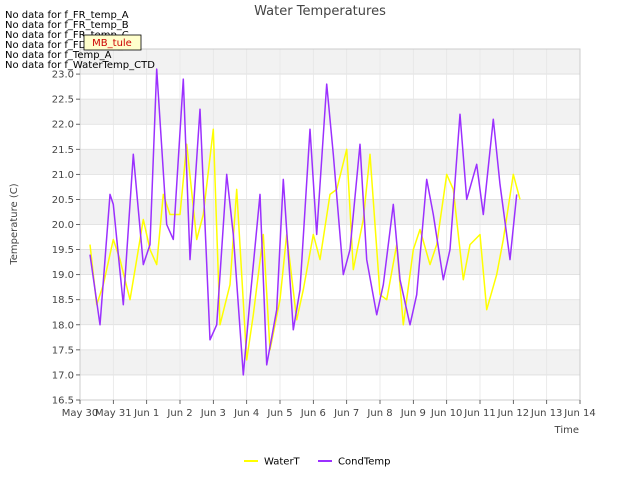 This screenshot has height=484, width=640. What do you see at coordinates (246, 413) in the screenshot?
I see `x-tick-label: Jun 4` at bounding box center [246, 413].